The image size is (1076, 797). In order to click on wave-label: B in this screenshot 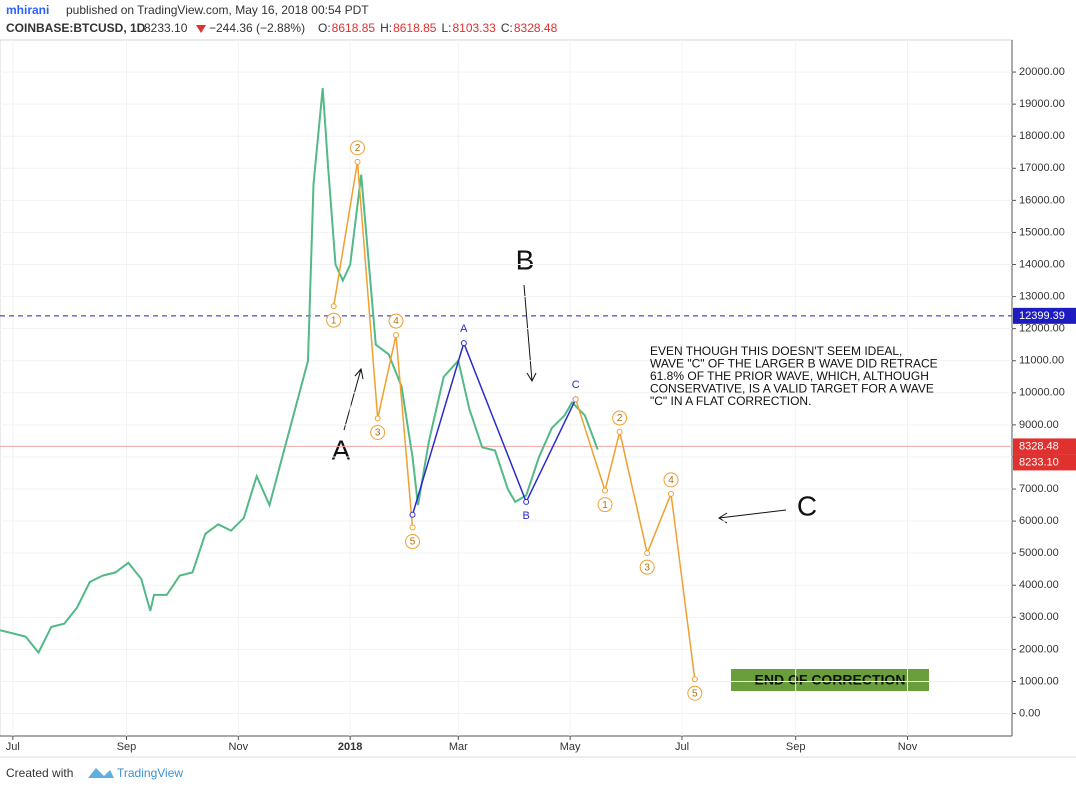, I will do `click(525, 516)`.